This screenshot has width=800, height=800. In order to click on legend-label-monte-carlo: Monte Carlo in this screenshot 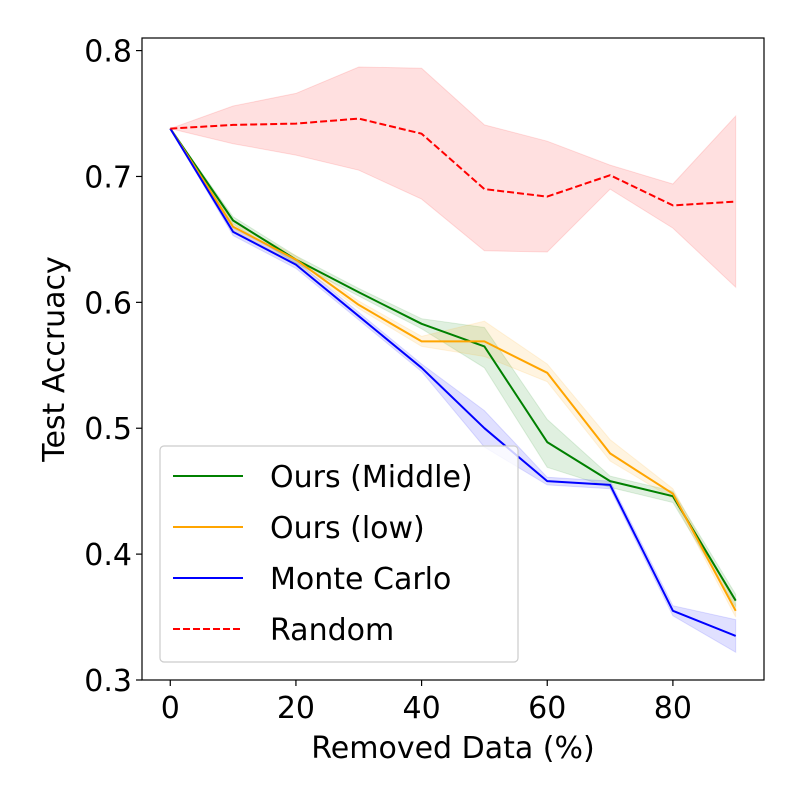, I will do `click(360, 579)`.